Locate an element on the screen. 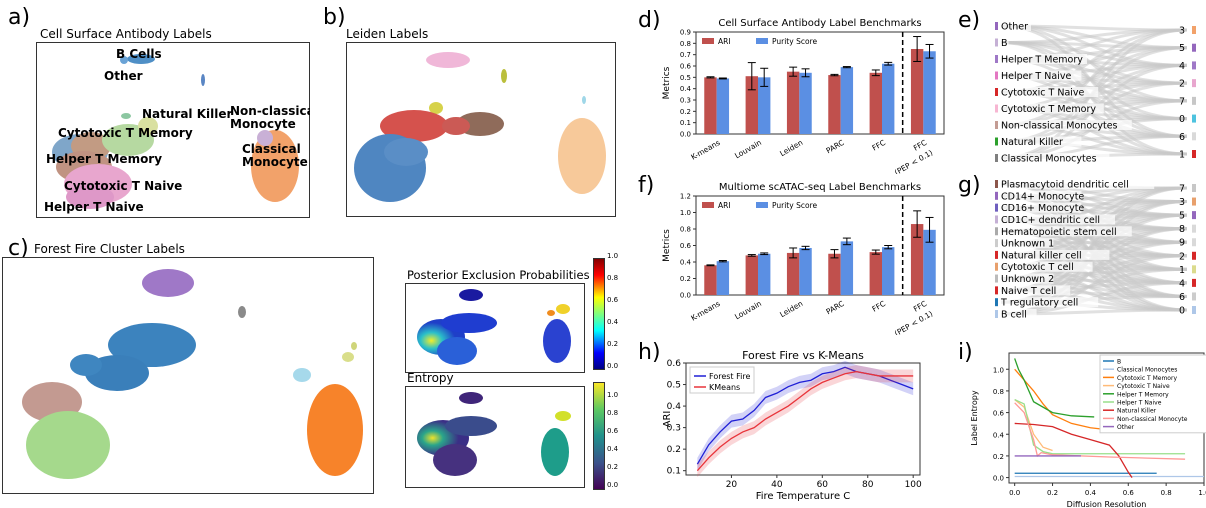 The height and width of the screenshot is (508, 1206). legend-swatch is located at coordinates (762, 41).